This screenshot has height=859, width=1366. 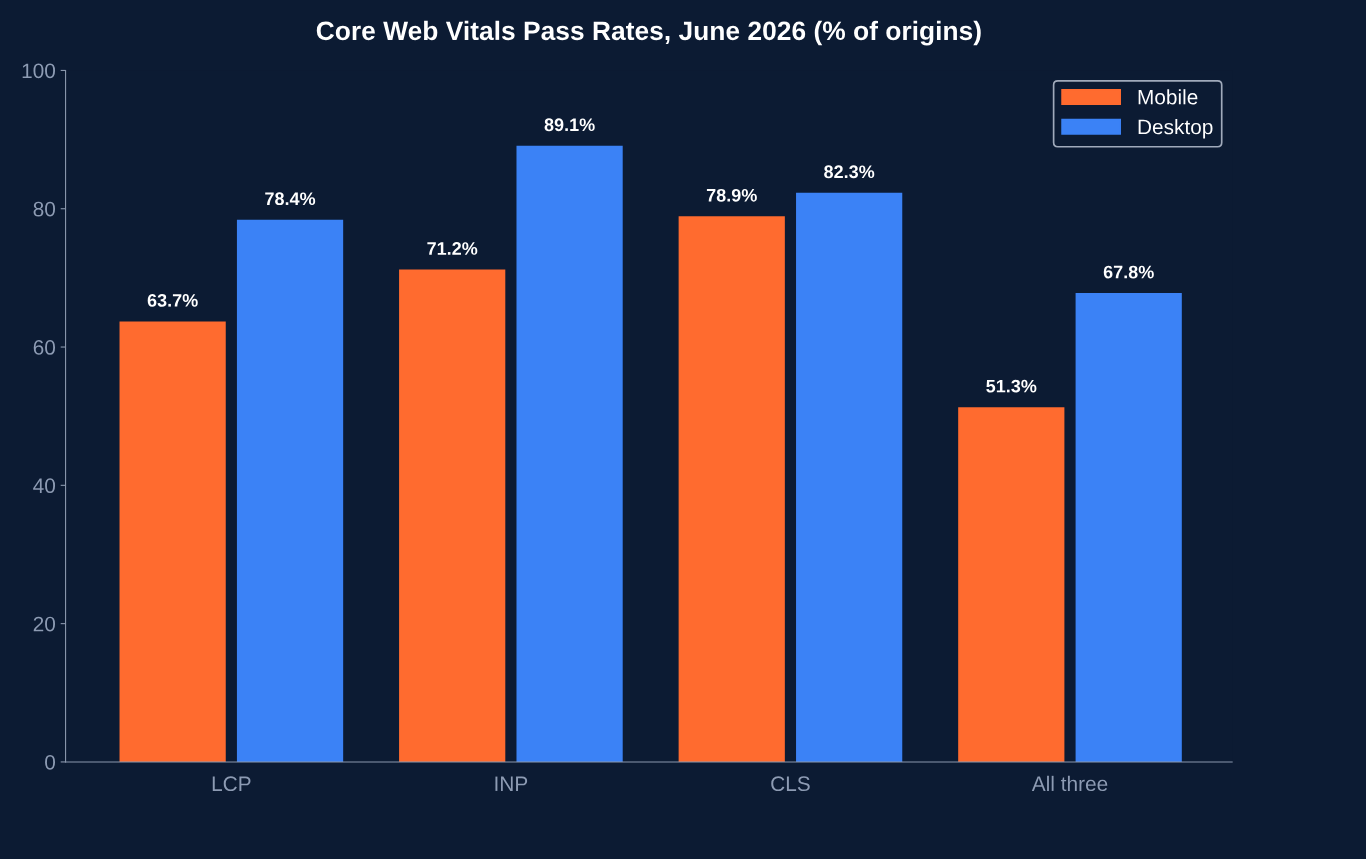 I want to click on data-label: 63.7%, so click(x=172, y=300).